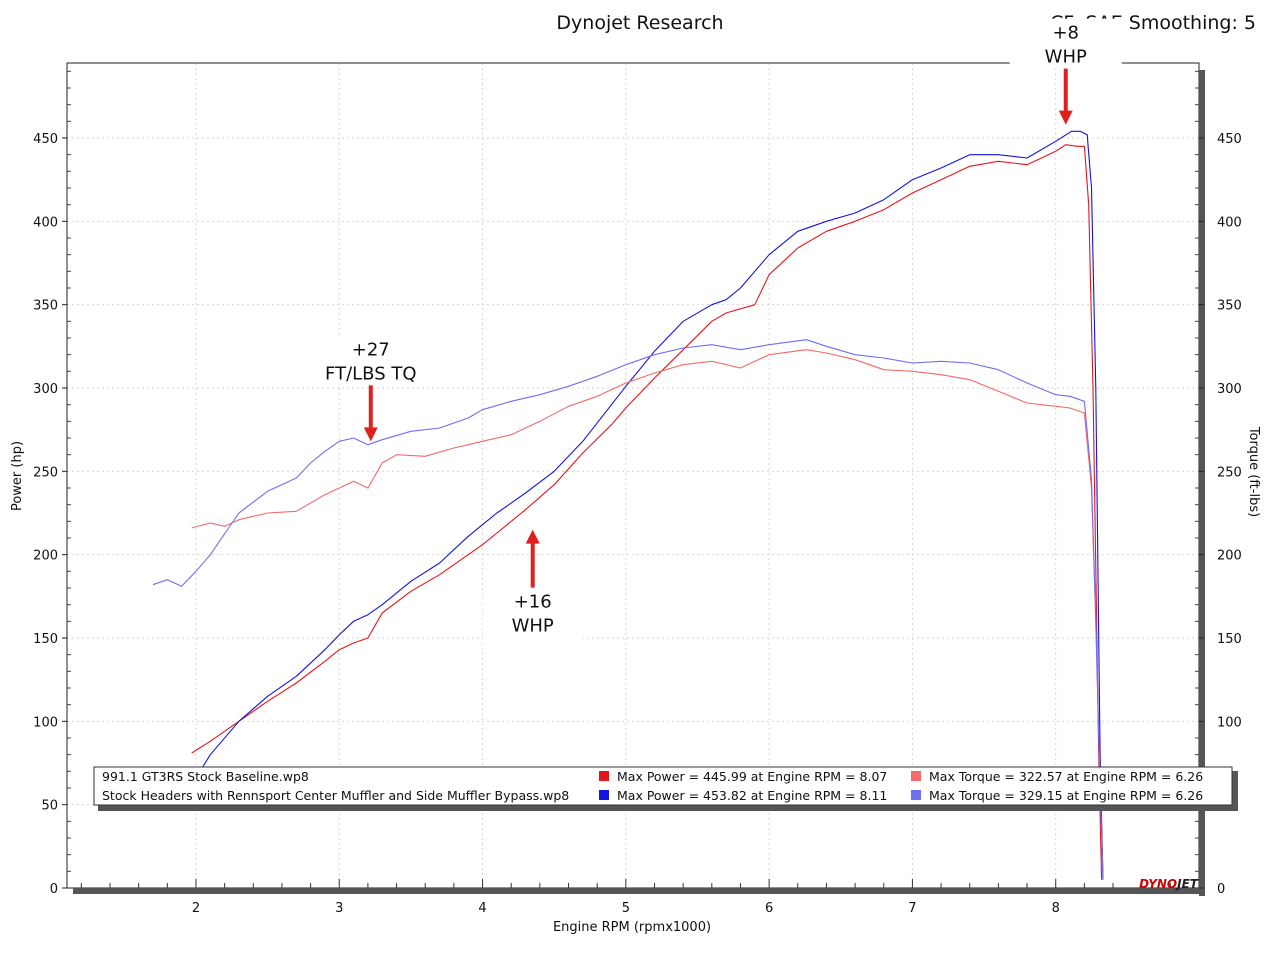 The image size is (1280, 960). I want to click on x-tick-label: 7, so click(912, 908).